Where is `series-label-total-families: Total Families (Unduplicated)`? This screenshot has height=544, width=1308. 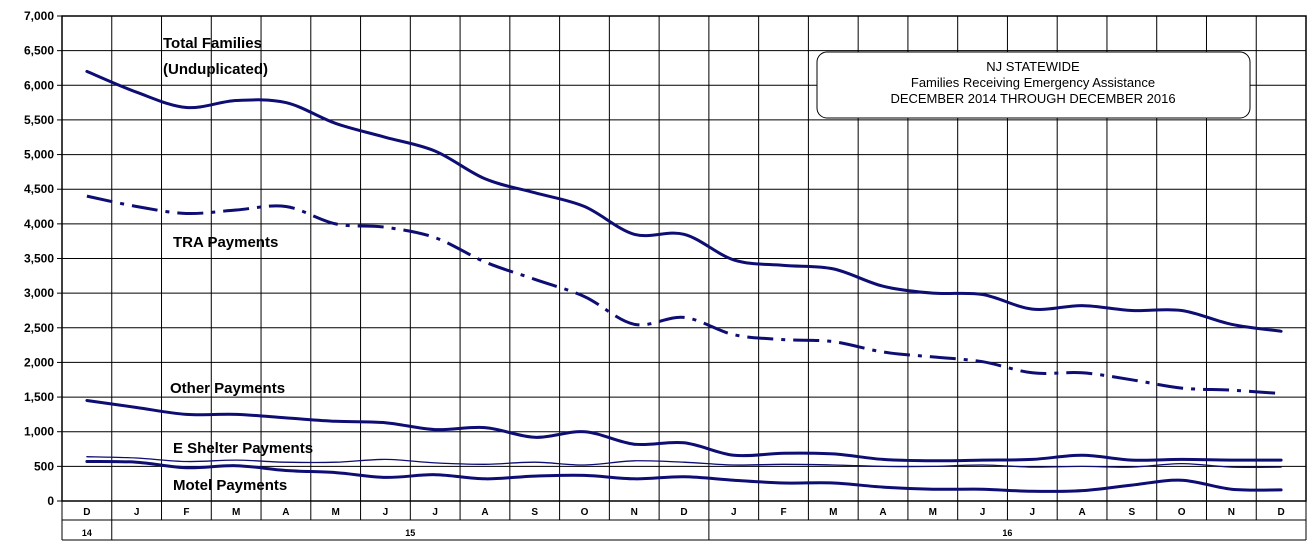
series-label-total-families: Total Families (Unduplicated) is located at coordinates (215, 56).